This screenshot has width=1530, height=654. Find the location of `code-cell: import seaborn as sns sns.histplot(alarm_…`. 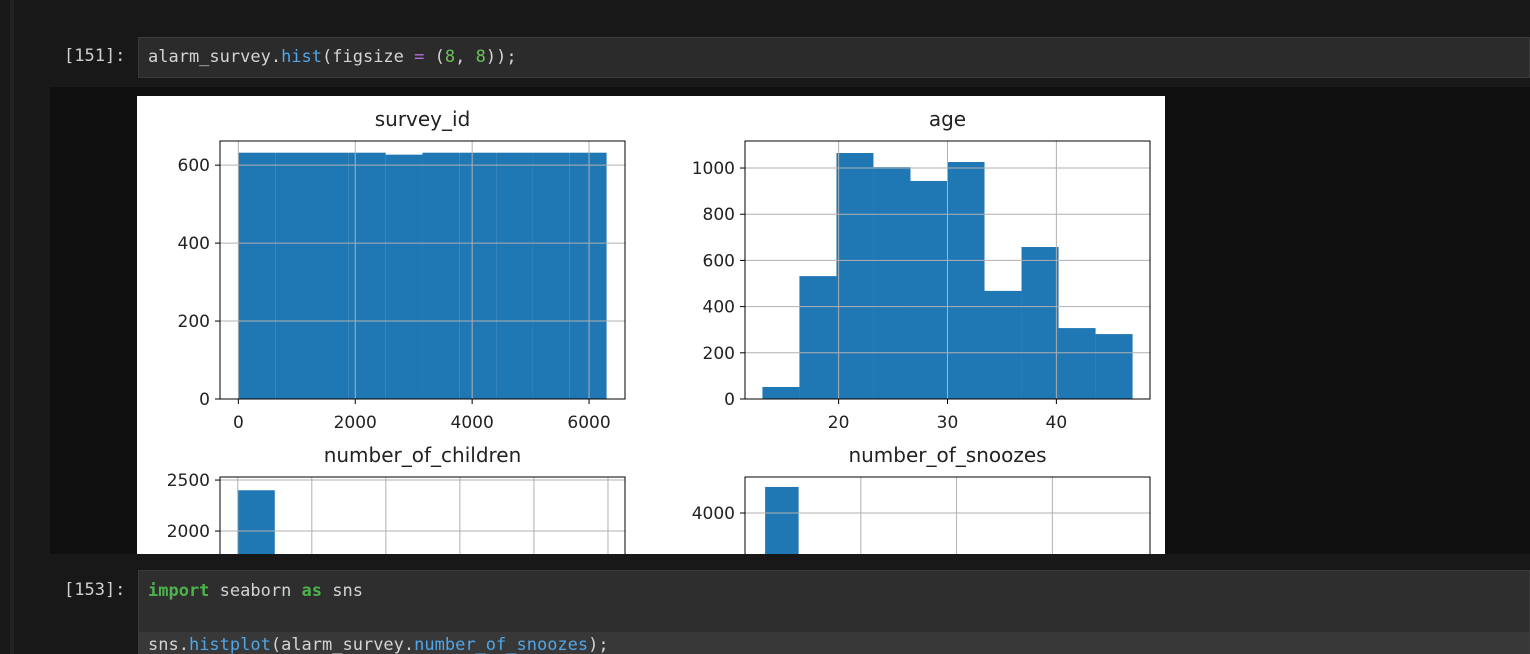

code-cell: import seaborn as sns sns.histplot(alarm_… is located at coordinates (834, 612).